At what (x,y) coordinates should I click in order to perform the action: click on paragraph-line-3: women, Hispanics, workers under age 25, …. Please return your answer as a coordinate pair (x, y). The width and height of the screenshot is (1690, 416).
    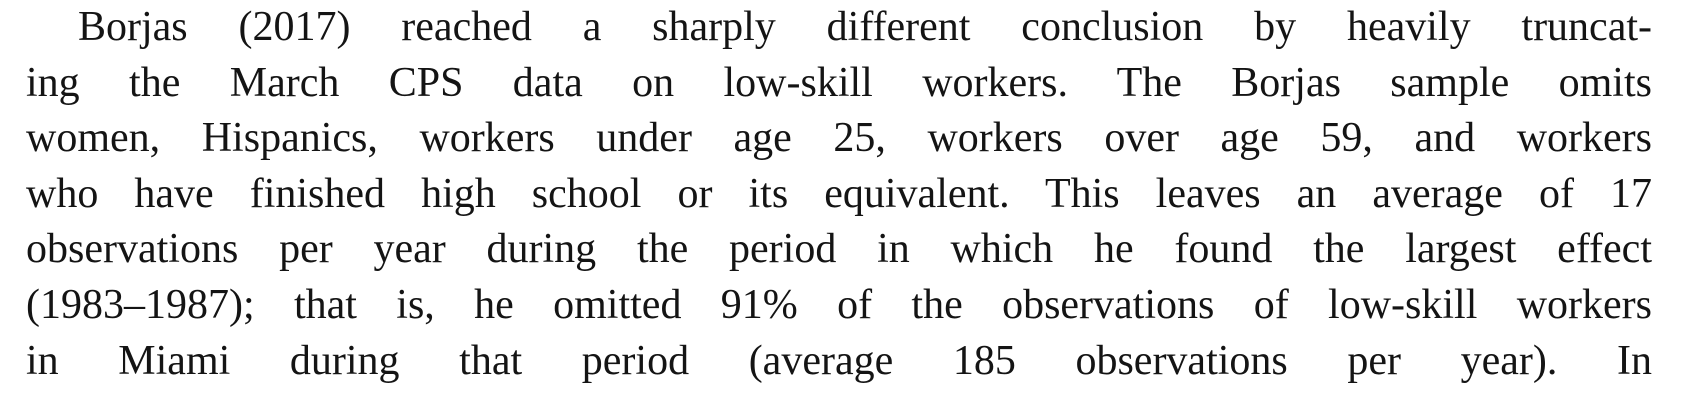
    Looking at the image, I should click on (839, 138).